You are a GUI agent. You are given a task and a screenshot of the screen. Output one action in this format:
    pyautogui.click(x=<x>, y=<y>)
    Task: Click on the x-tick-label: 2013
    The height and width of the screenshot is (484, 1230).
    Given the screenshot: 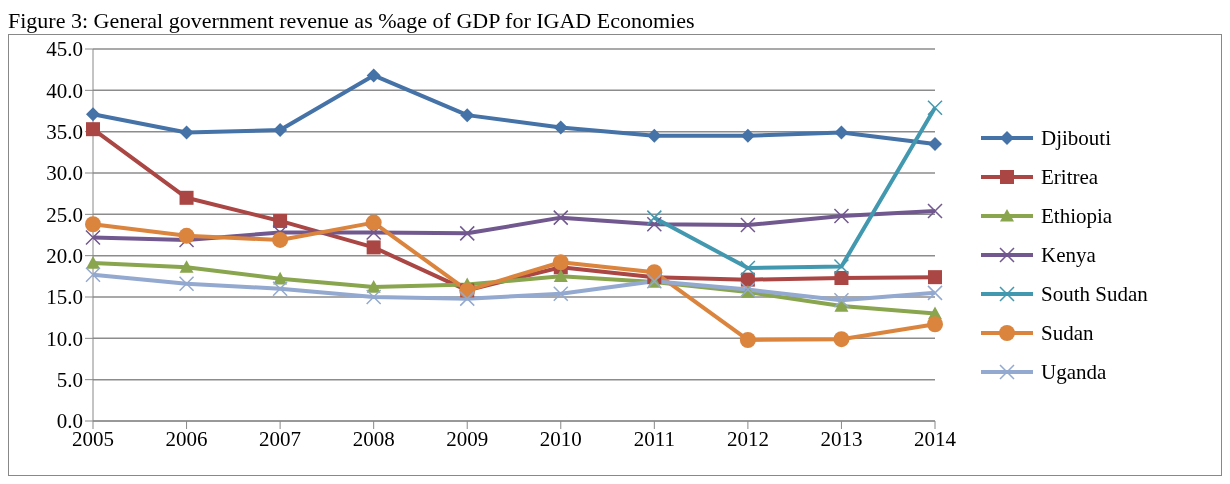 What is the action you would take?
    pyautogui.click(x=841, y=438)
    